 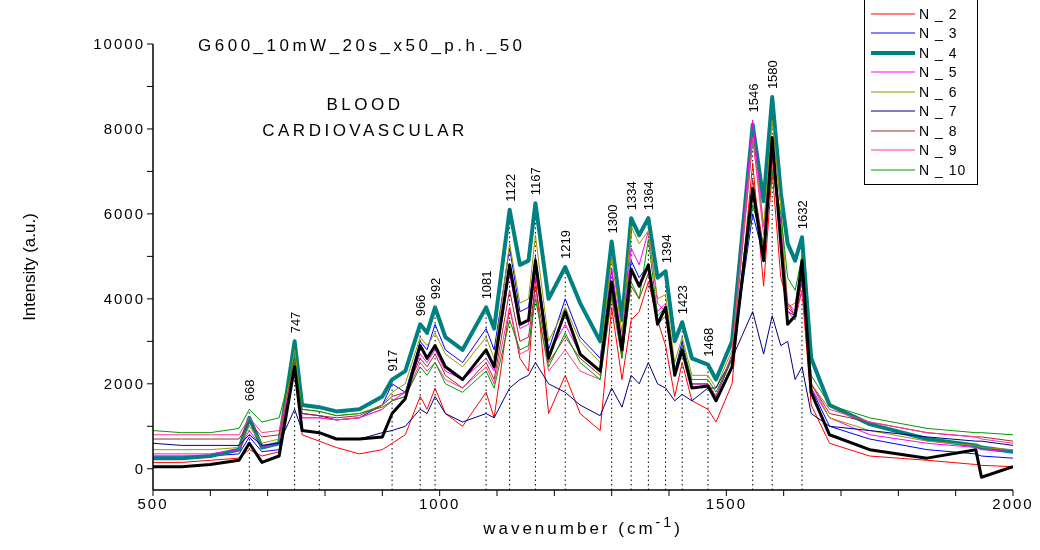 What do you see at coordinates (938, 111) in the screenshot?
I see `legend-label: N _ 7` at bounding box center [938, 111].